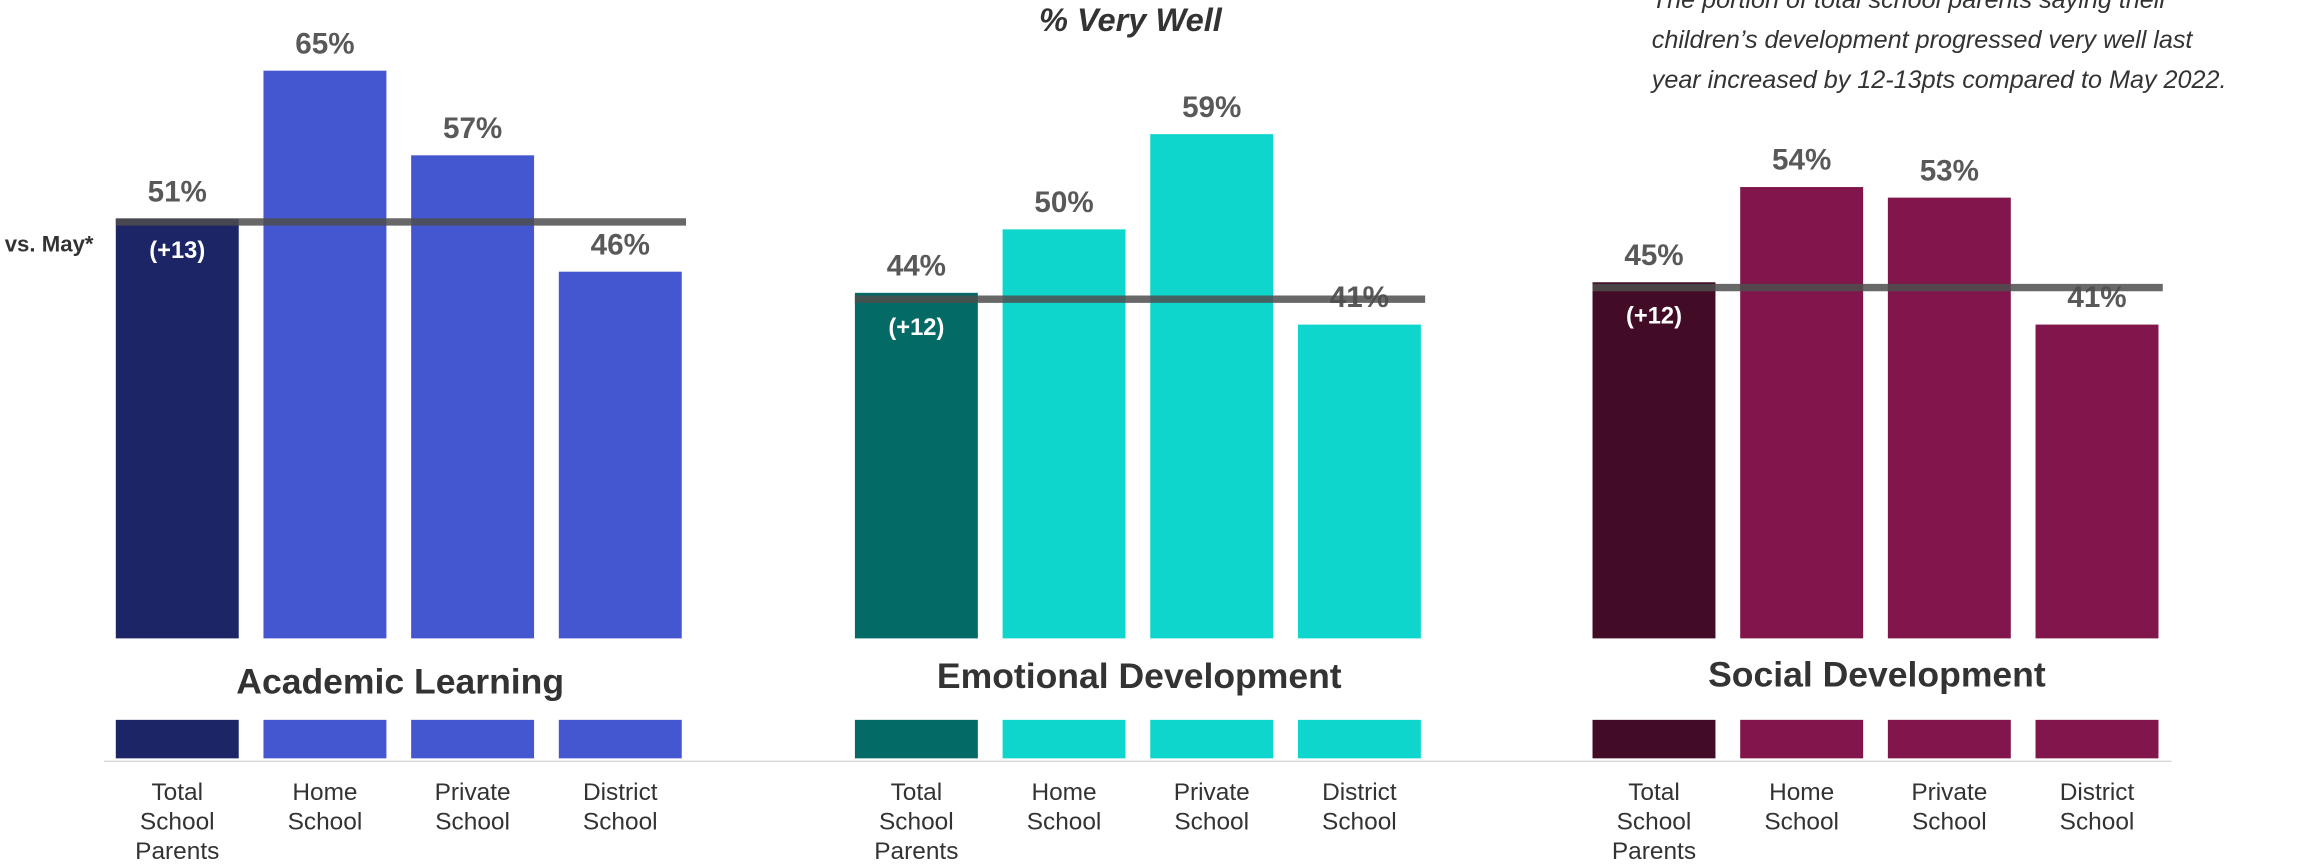 The height and width of the screenshot is (865, 2323). What do you see at coordinates (177, 251) in the screenshot?
I see `annotation: (+13)` at bounding box center [177, 251].